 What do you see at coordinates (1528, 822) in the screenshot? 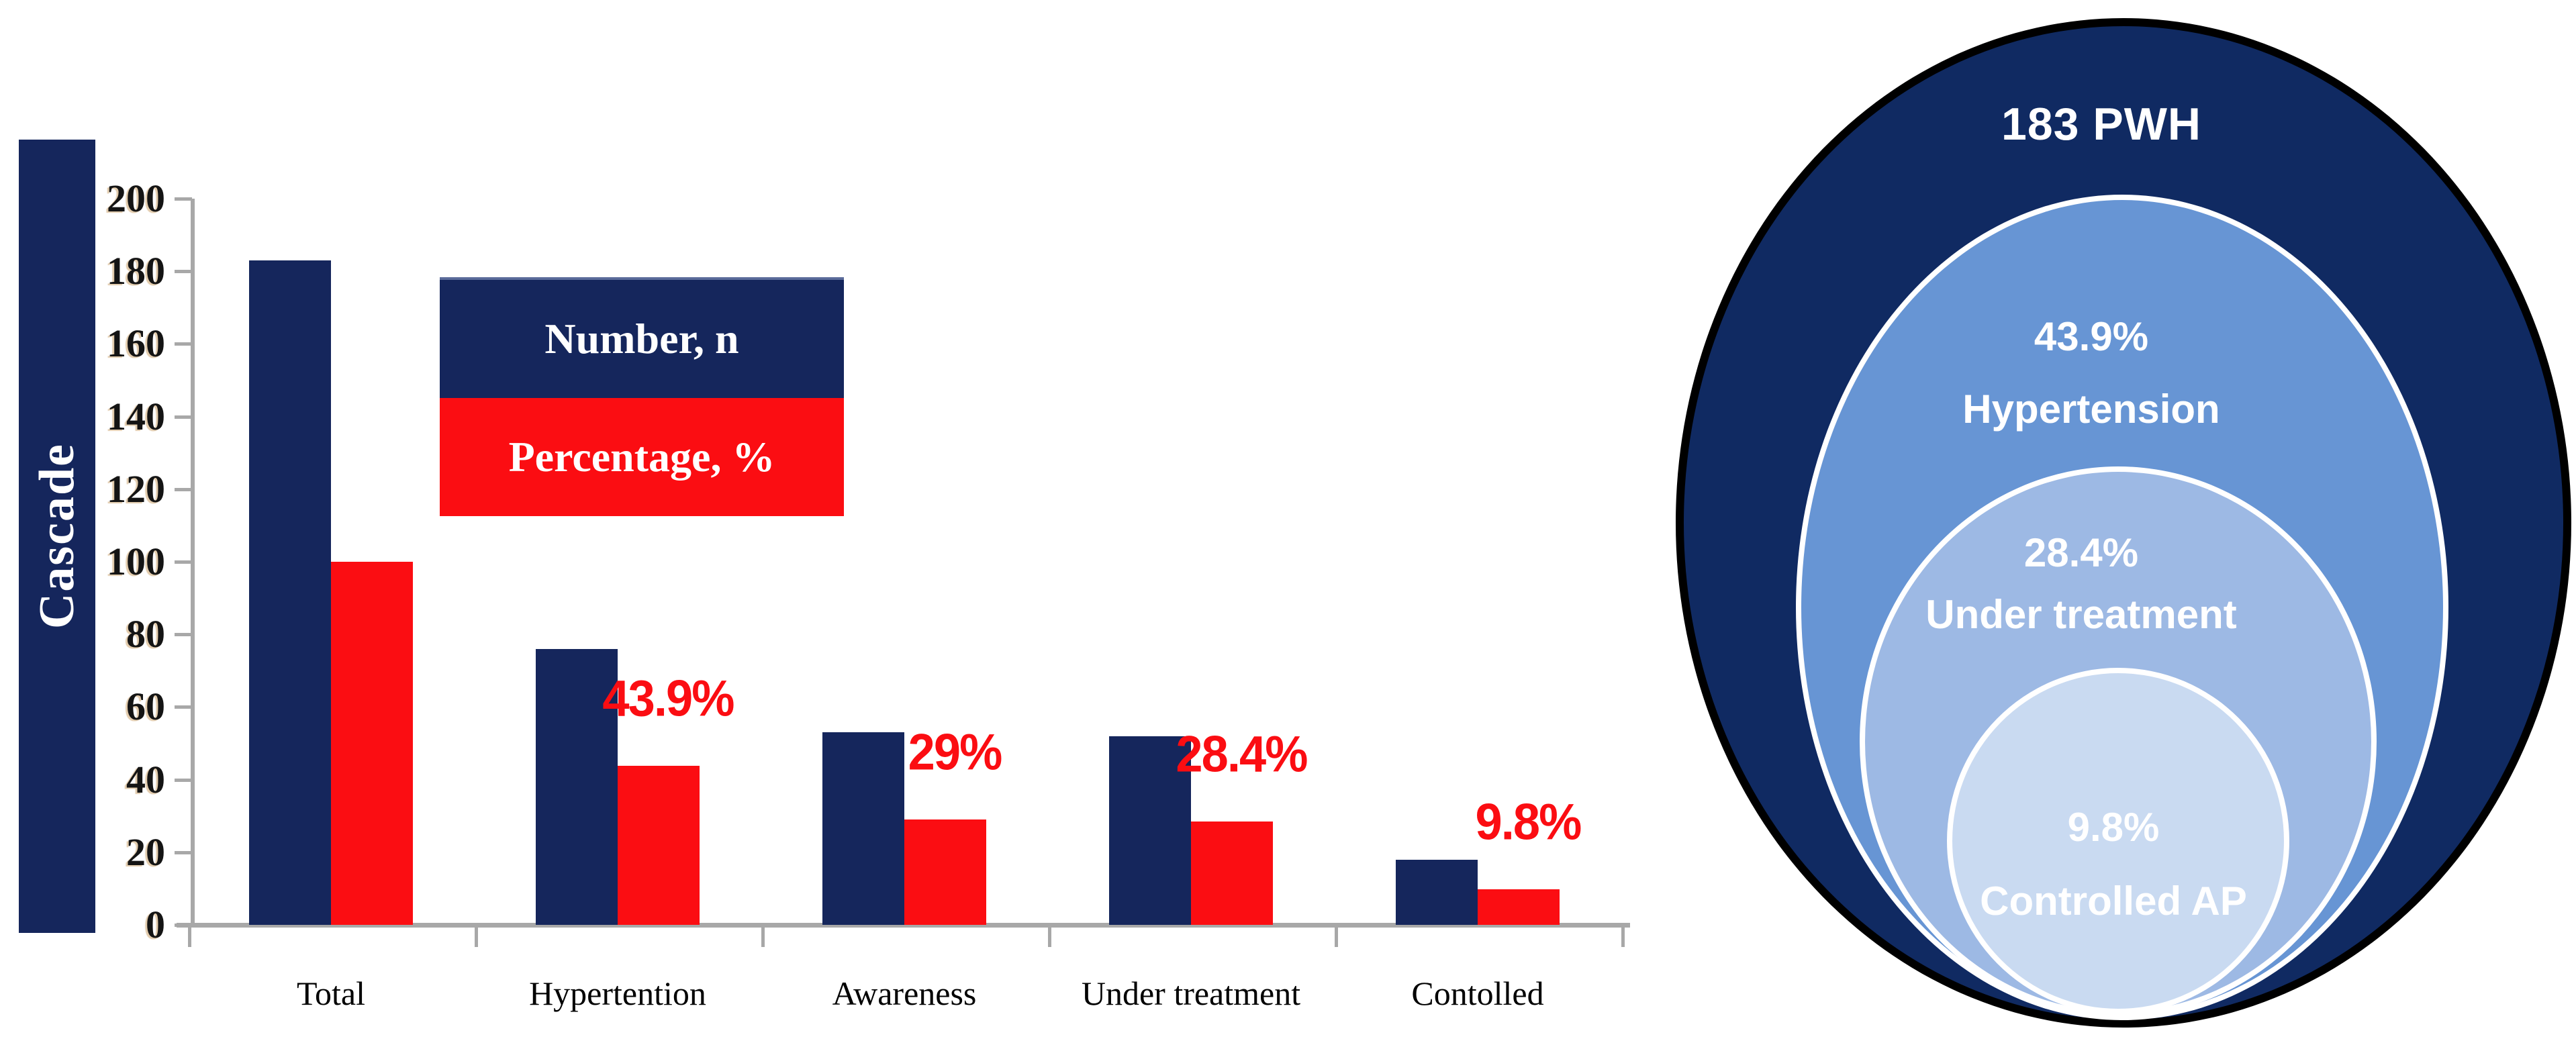
I see `bar-value-label-4: 9.8%` at bounding box center [1528, 822].